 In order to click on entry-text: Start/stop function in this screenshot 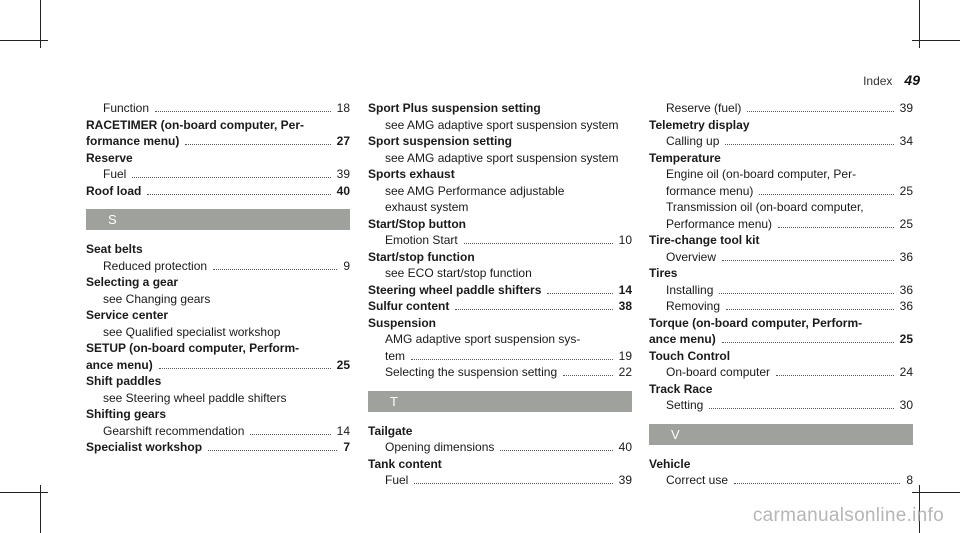, I will do `click(421, 256)`.